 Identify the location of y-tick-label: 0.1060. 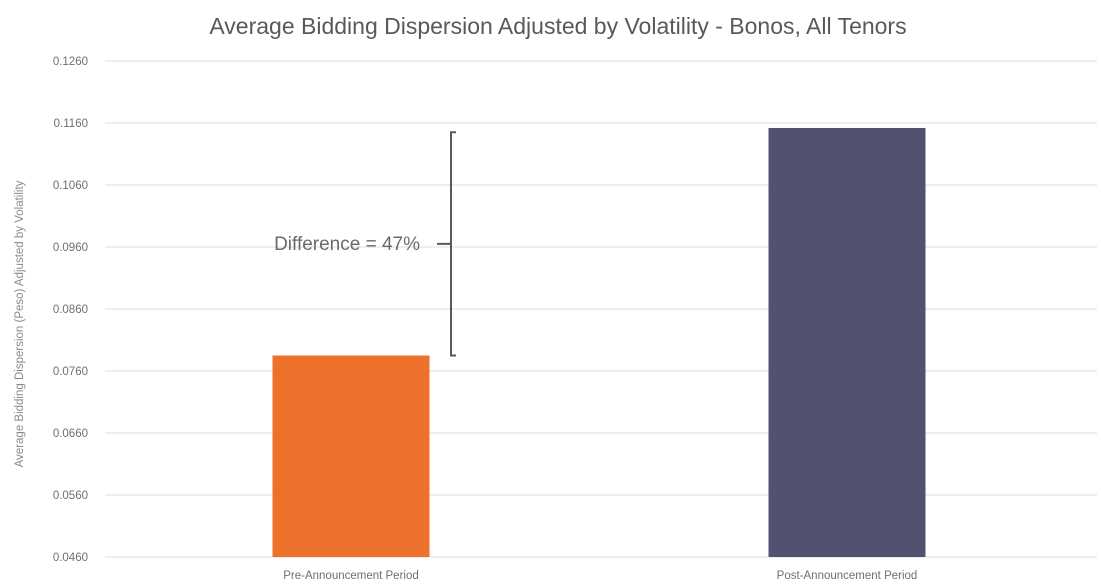
(70, 186).